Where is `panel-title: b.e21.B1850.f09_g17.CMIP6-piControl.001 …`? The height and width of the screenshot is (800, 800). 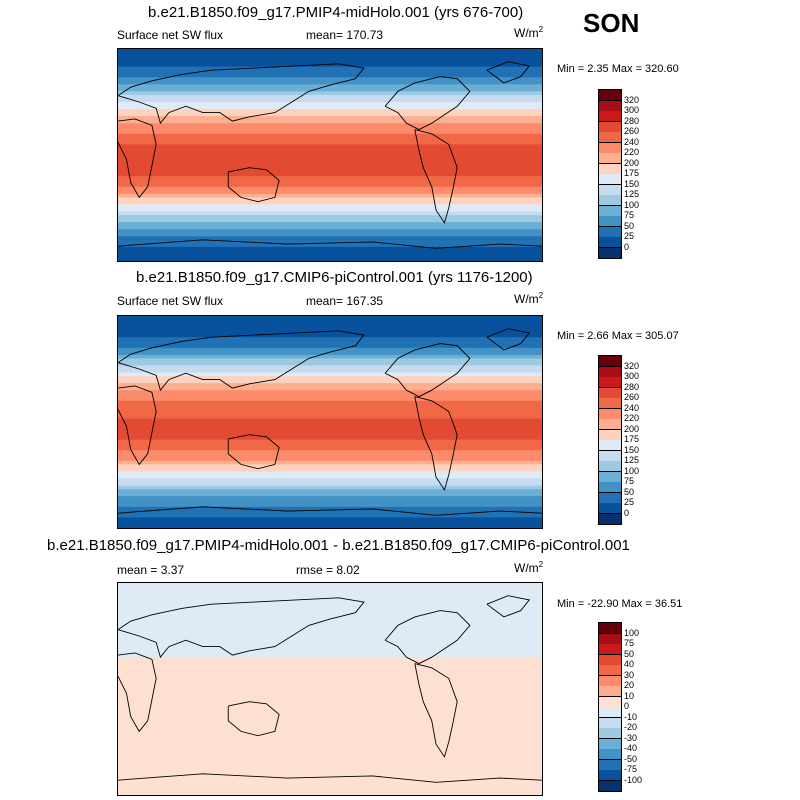
panel-title: b.e21.B1850.f09_g17.CMIP6-piControl.001 … is located at coordinates (334, 277).